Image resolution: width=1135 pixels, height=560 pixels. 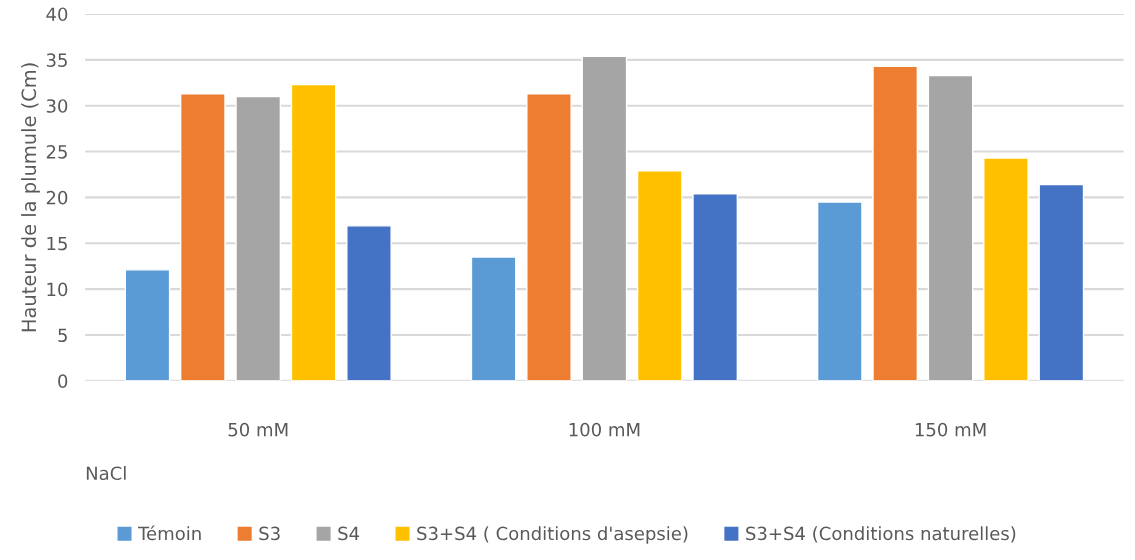 I want to click on x-tick-label: 100 mM, so click(x=604, y=429).